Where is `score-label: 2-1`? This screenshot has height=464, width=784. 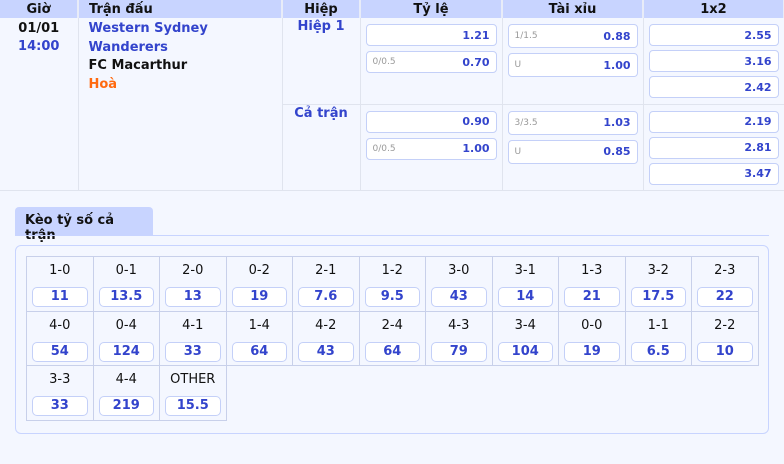
score-label: 2-1 is located at coordinates (326, 270).